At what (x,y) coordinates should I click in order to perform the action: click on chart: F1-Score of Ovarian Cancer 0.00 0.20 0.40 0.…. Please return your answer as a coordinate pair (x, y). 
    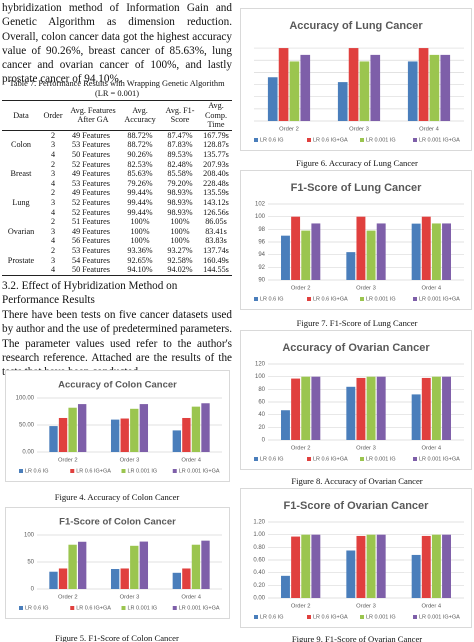
    Looking at the image, I should click on (356, 558).